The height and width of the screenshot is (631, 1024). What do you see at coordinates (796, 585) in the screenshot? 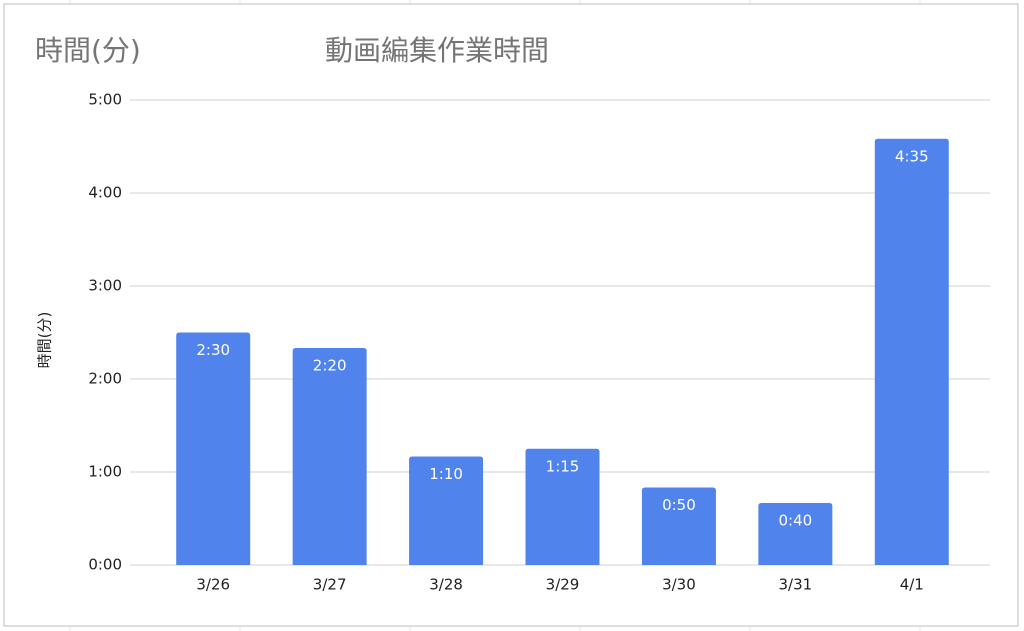
I see `x-tick-label: 3/31` at bounding box center [796, 585].